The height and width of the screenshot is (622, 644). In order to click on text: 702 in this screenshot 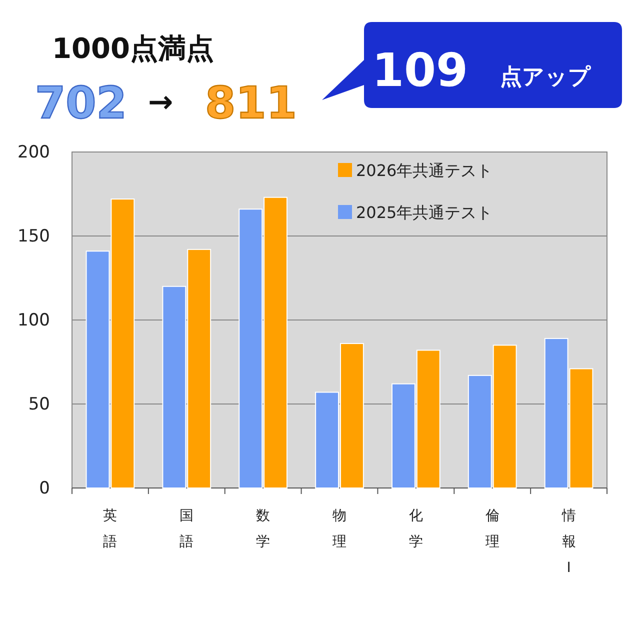, I will do `click(81, 103)`.